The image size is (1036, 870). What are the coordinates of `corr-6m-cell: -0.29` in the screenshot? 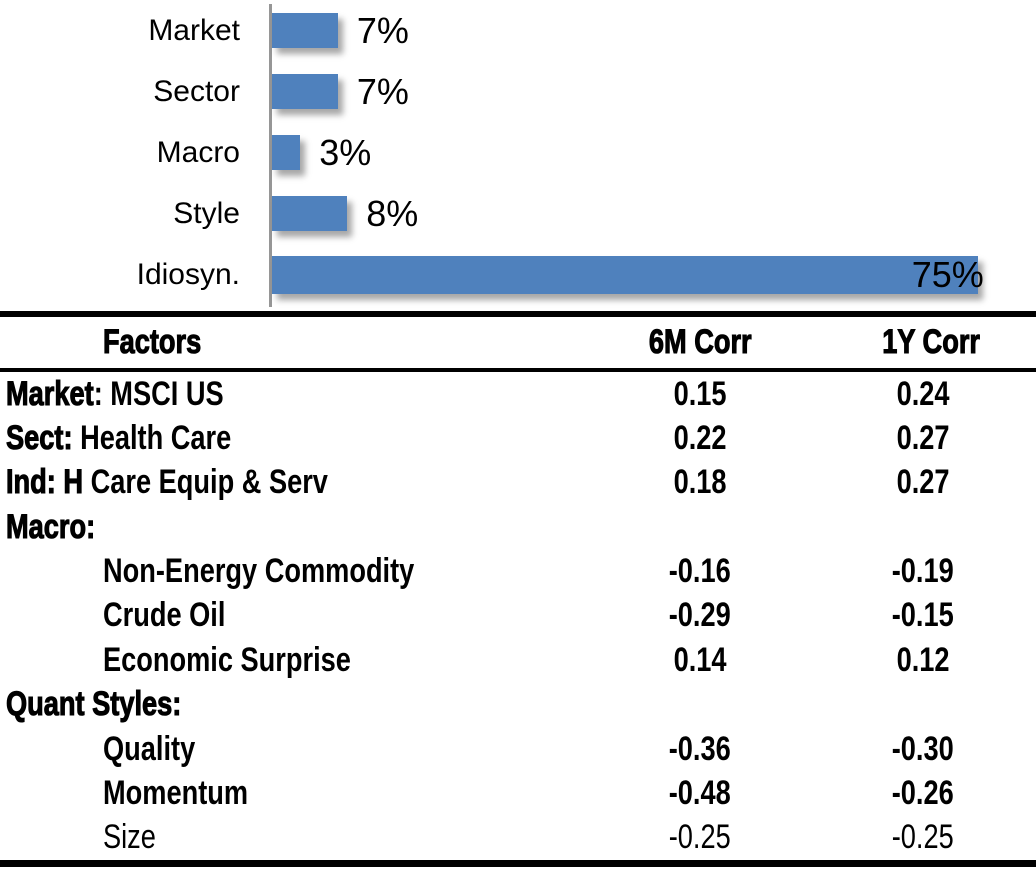 It's located at (700, 615).